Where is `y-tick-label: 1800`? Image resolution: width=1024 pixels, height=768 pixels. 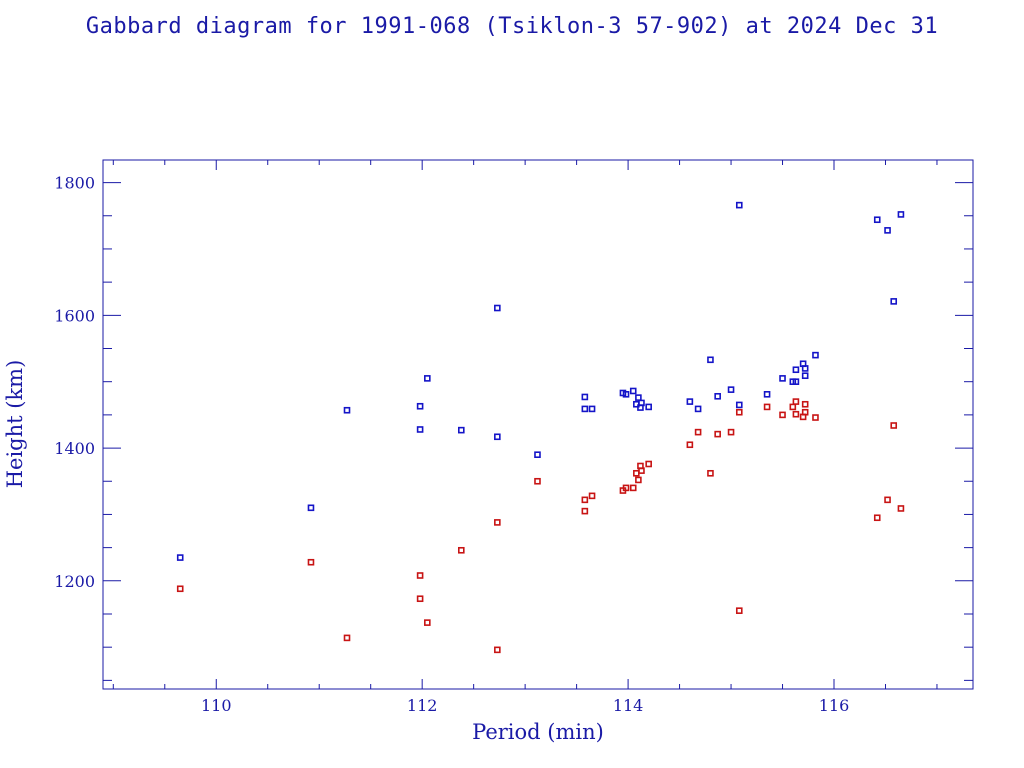 y-tick-label: 1800 is located at coordinates (74, 183).